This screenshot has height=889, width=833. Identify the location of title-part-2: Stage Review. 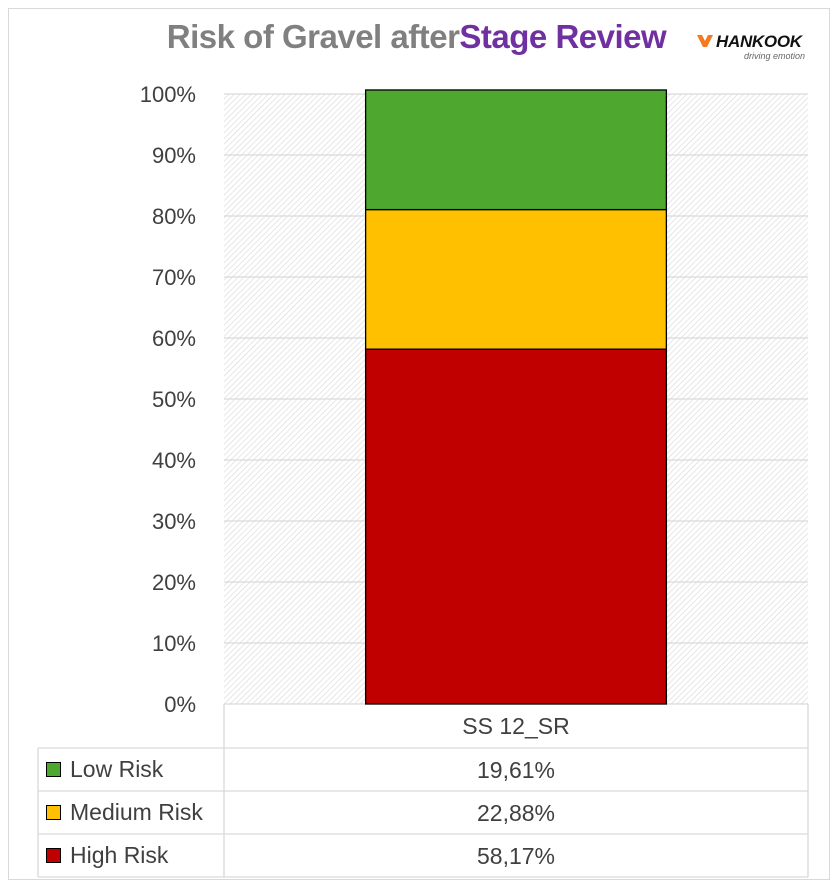
(563, 36).